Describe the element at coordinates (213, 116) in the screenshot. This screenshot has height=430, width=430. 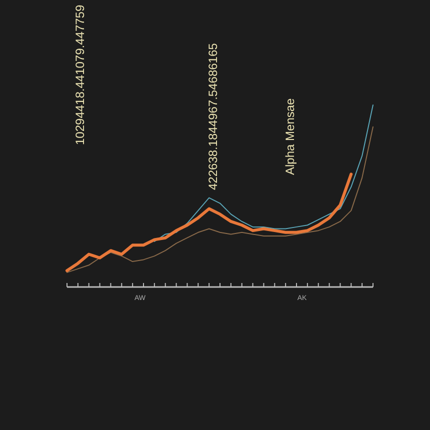
I see `annotation: 422638.1844967.54686165` at that location.